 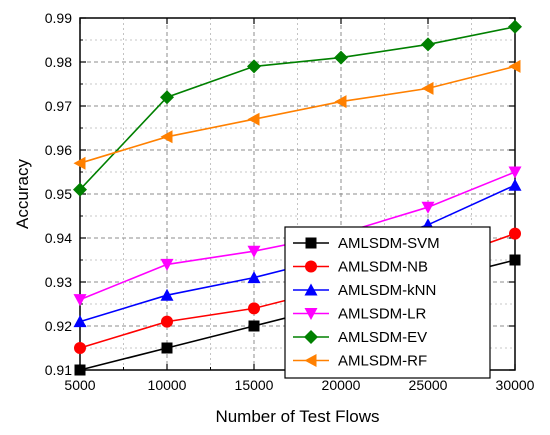 I want to click on legend-item: AMLSDM-SVM, so click(x=366, y=243).